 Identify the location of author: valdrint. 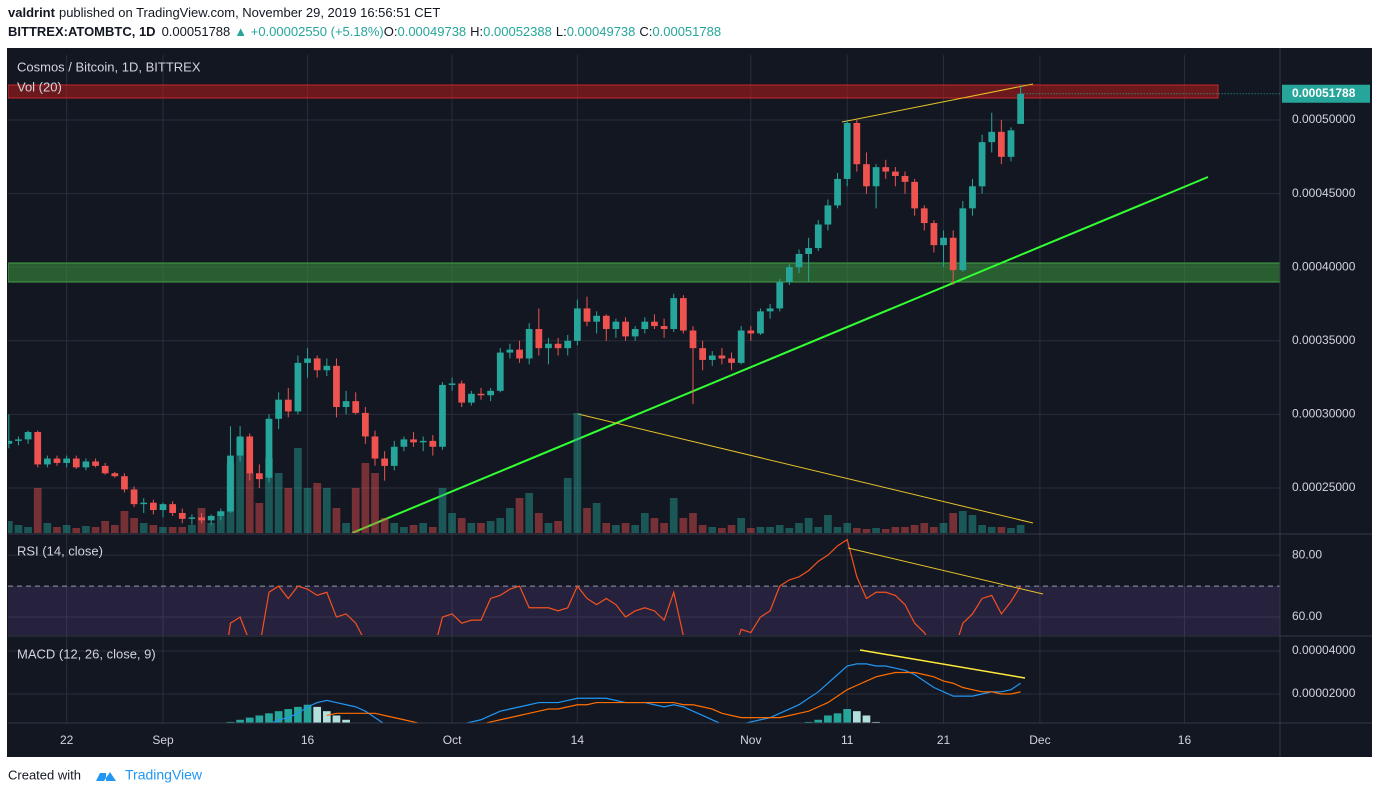
(32, 12).